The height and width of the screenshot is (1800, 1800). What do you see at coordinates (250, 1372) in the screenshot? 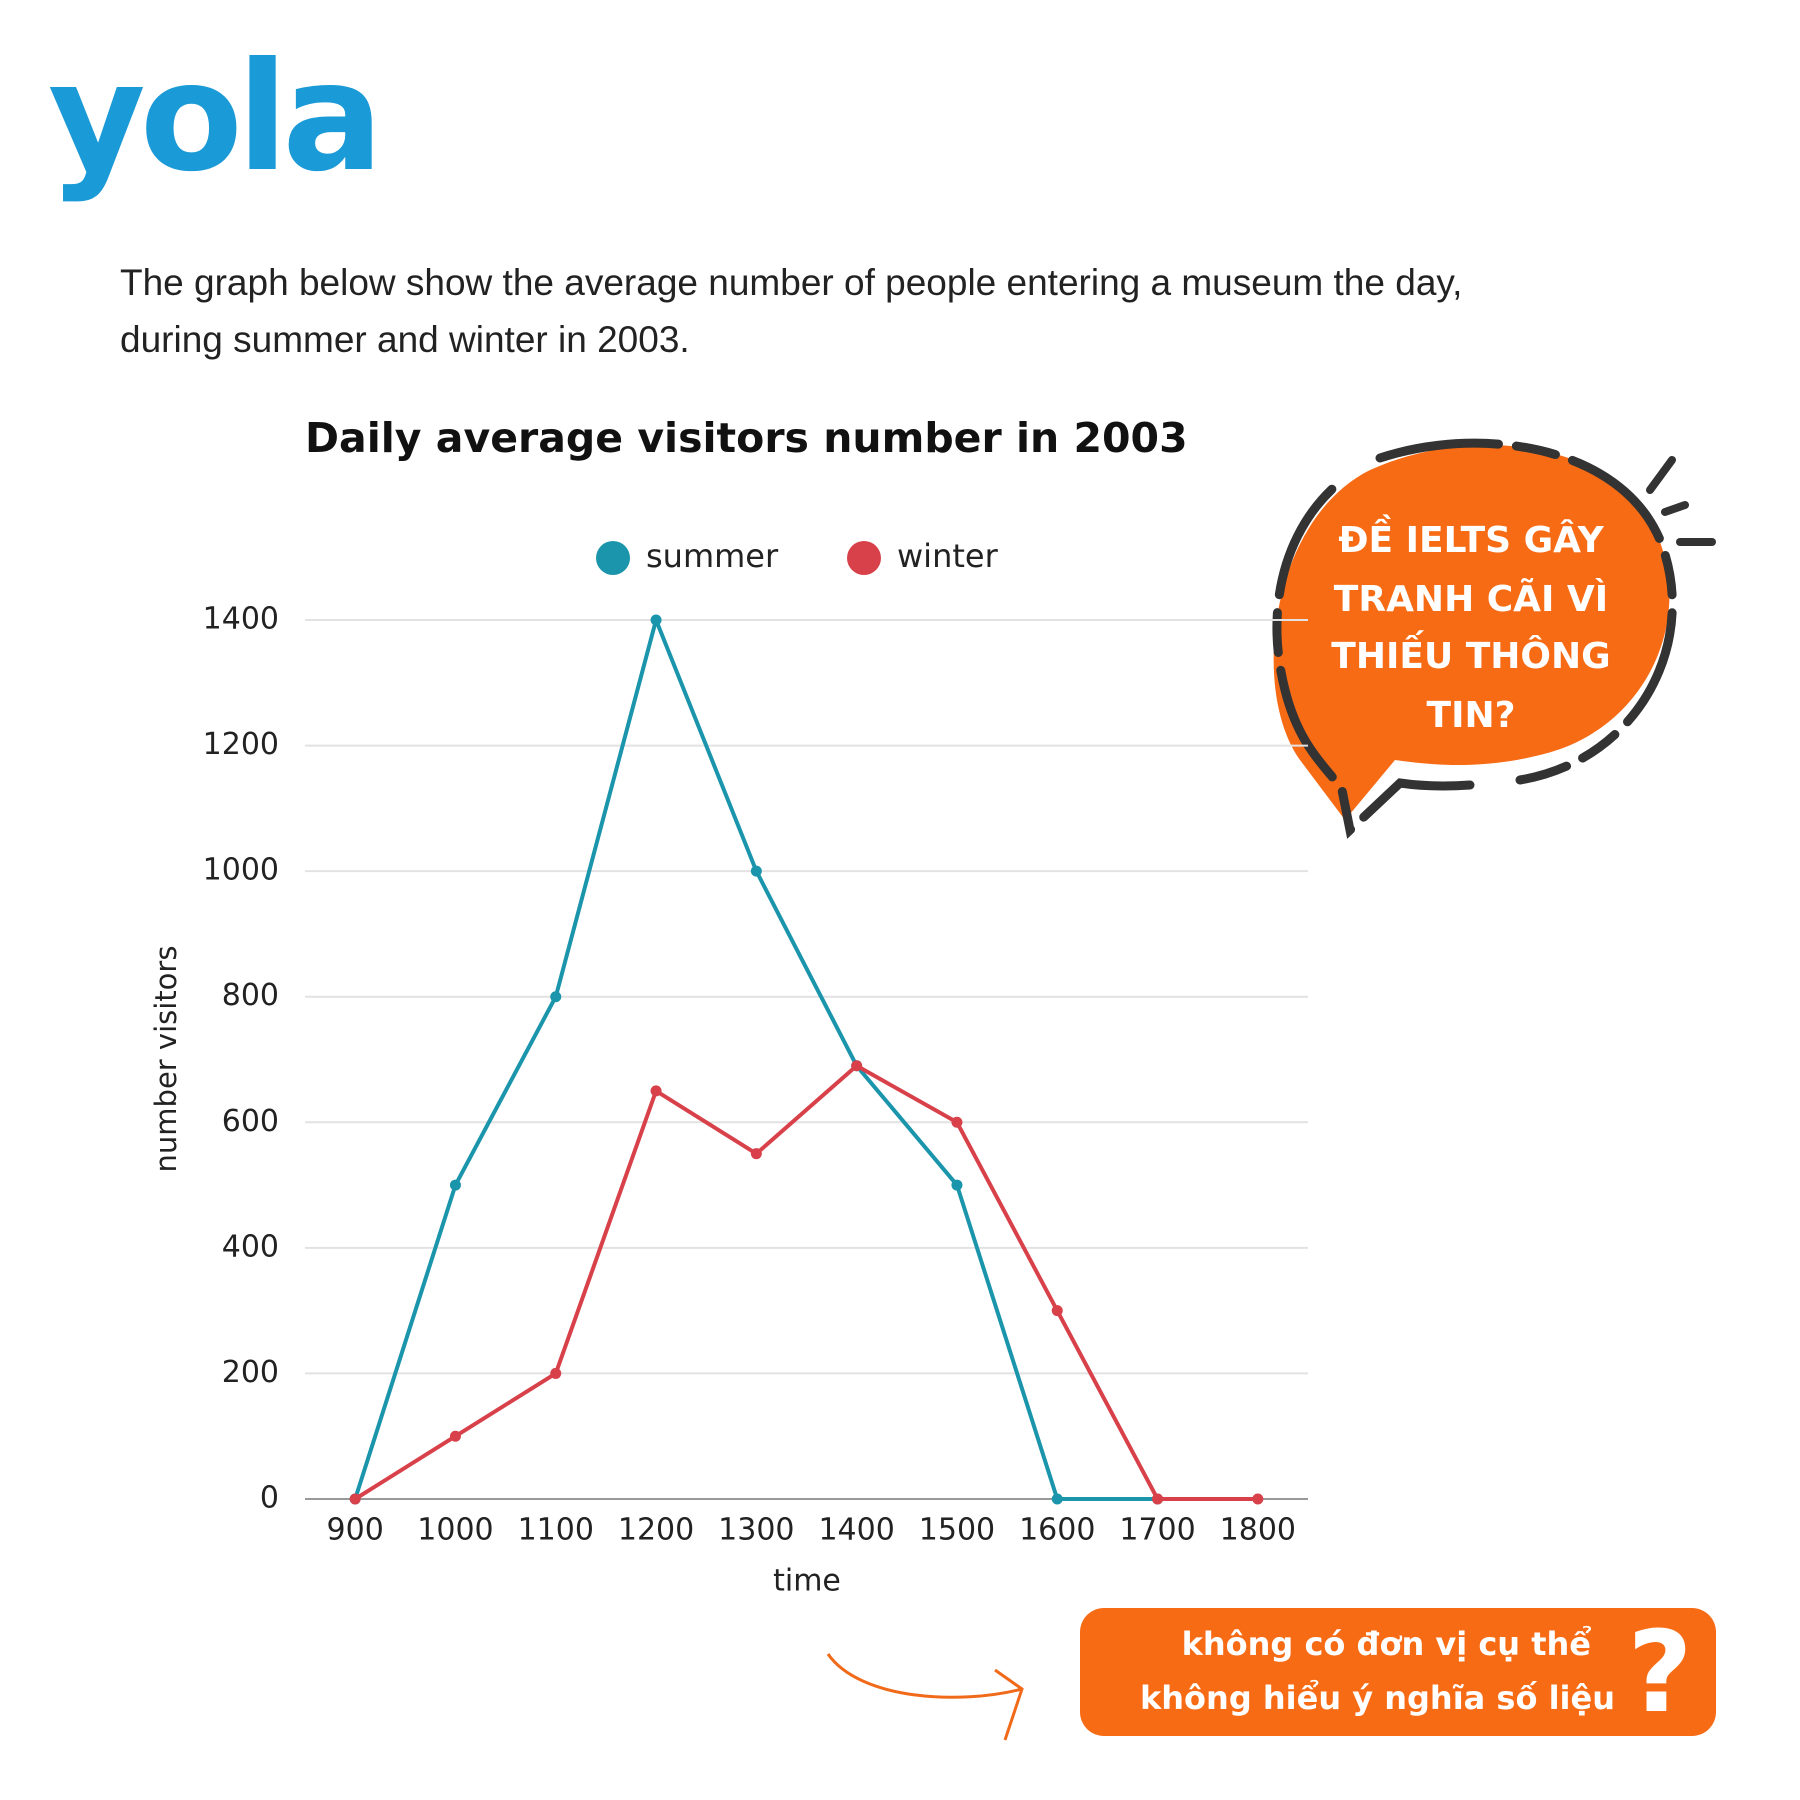
I see `y-tick-label: 200` at bounding box center [250, 1372].